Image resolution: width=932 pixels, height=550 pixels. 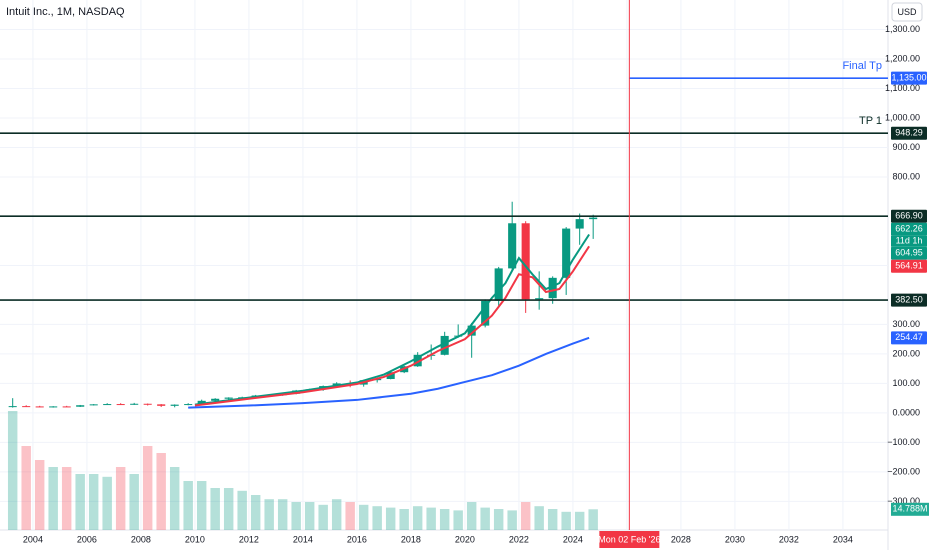 I want to click on price-tag-label: 382.50, so click(x=909, y=299).